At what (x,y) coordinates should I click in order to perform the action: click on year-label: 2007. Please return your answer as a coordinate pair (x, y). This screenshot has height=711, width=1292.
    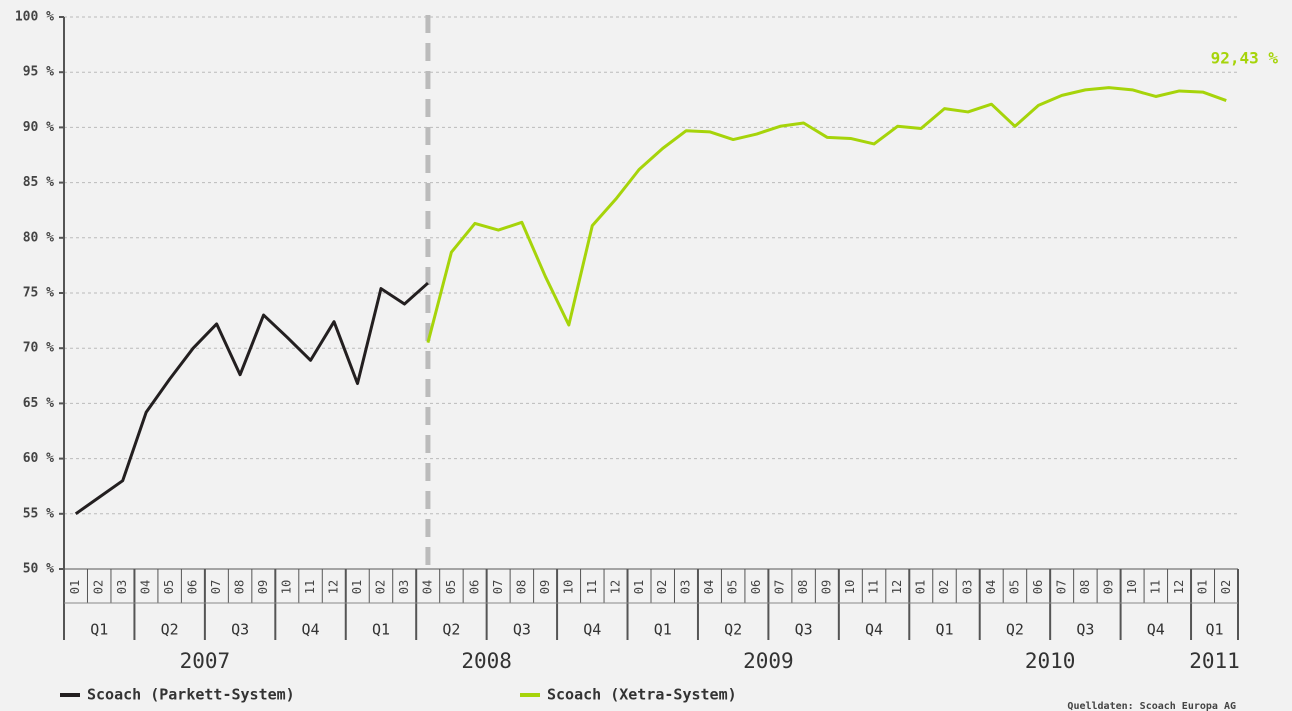
    Looking at the image, I should click on (205, 661).